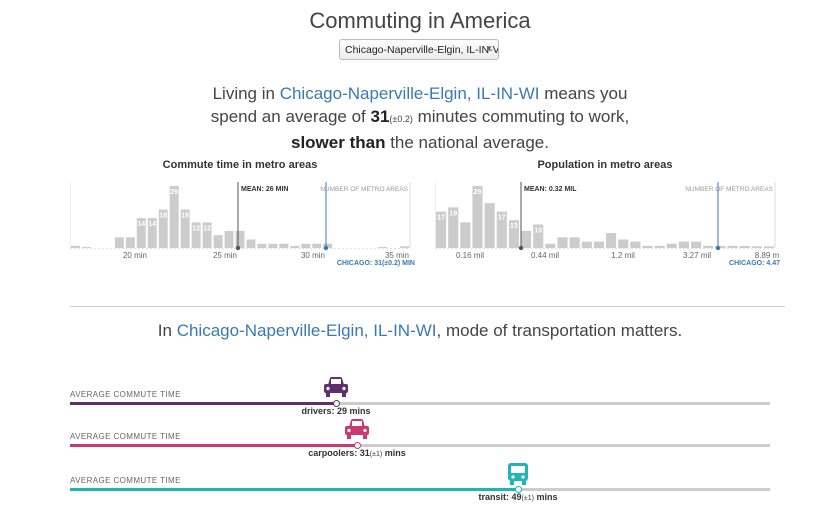  What do you see at coordinates (409, 93) in the screenshot?
I see `summary-metro-name: Chicago-Naperville-Elgin, IL-IN-WI` at bounding box center [409, 93].